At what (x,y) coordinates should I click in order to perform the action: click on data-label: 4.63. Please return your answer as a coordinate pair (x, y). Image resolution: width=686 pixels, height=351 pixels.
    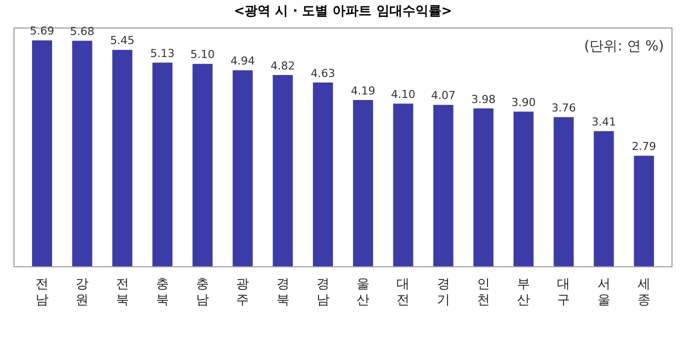
    Looking at the image, I should click on (323, 73).